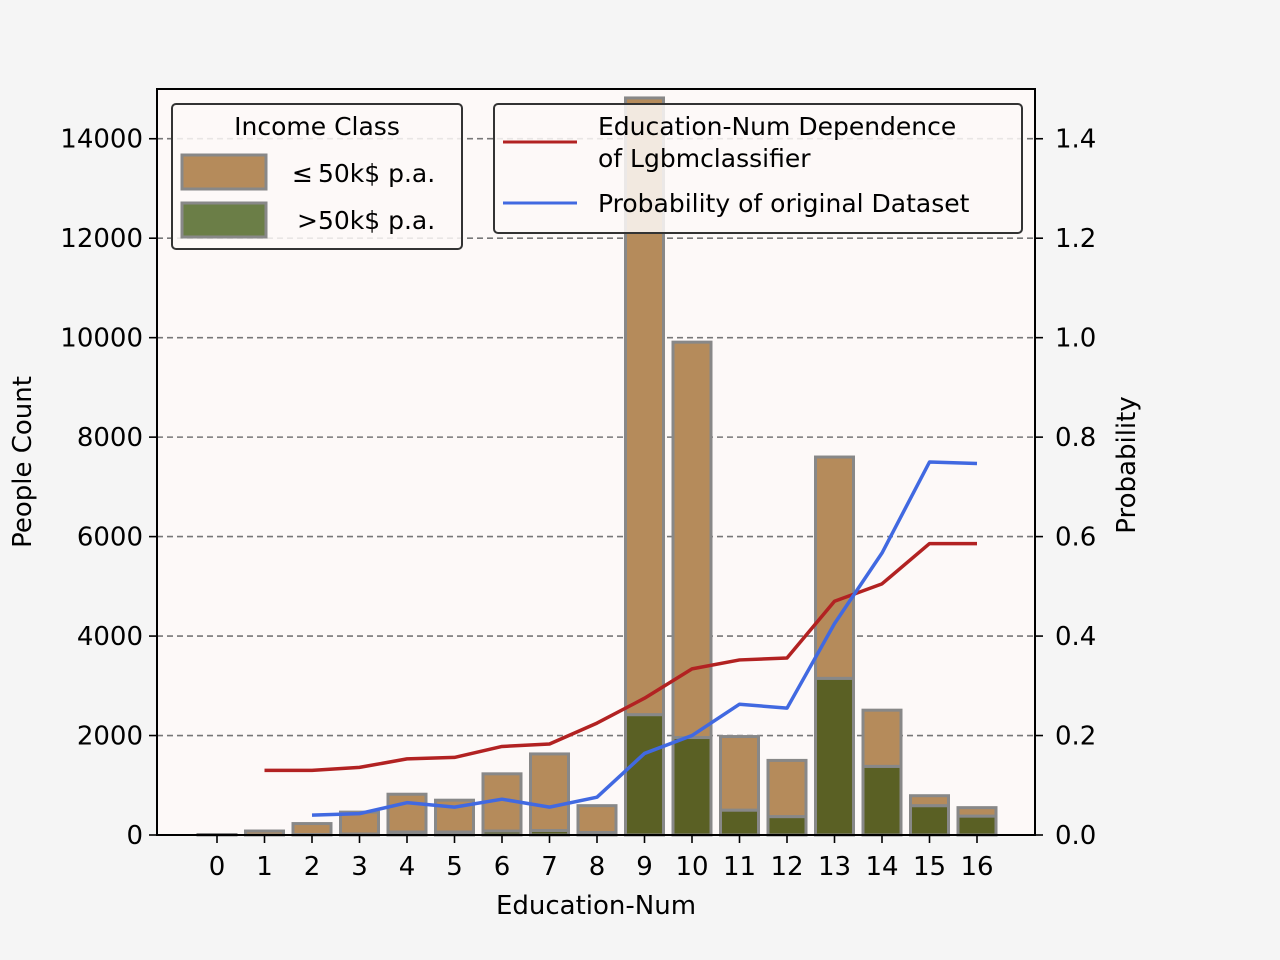  I want to click on legend-label-high-income: >50k$ p.a., so click(366, 220).